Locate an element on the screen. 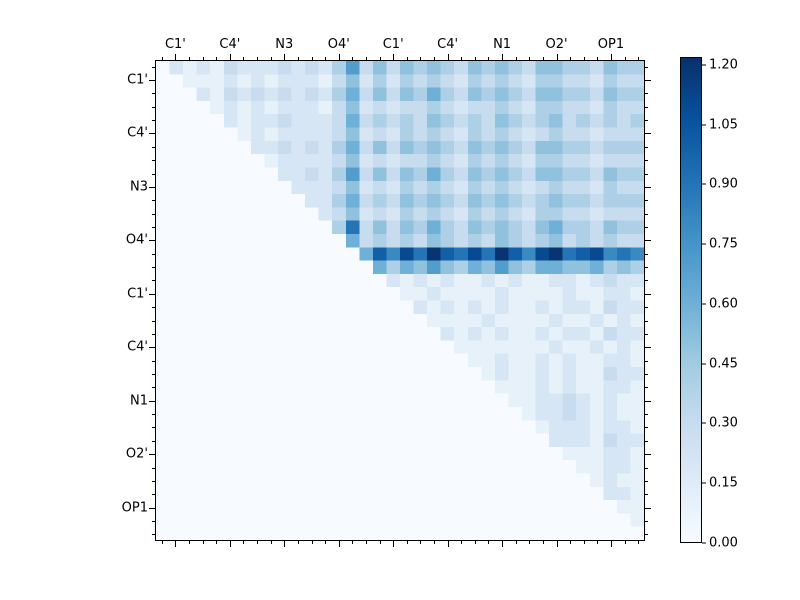  colorbar-tick-marks is located at coordinates (704, 300).